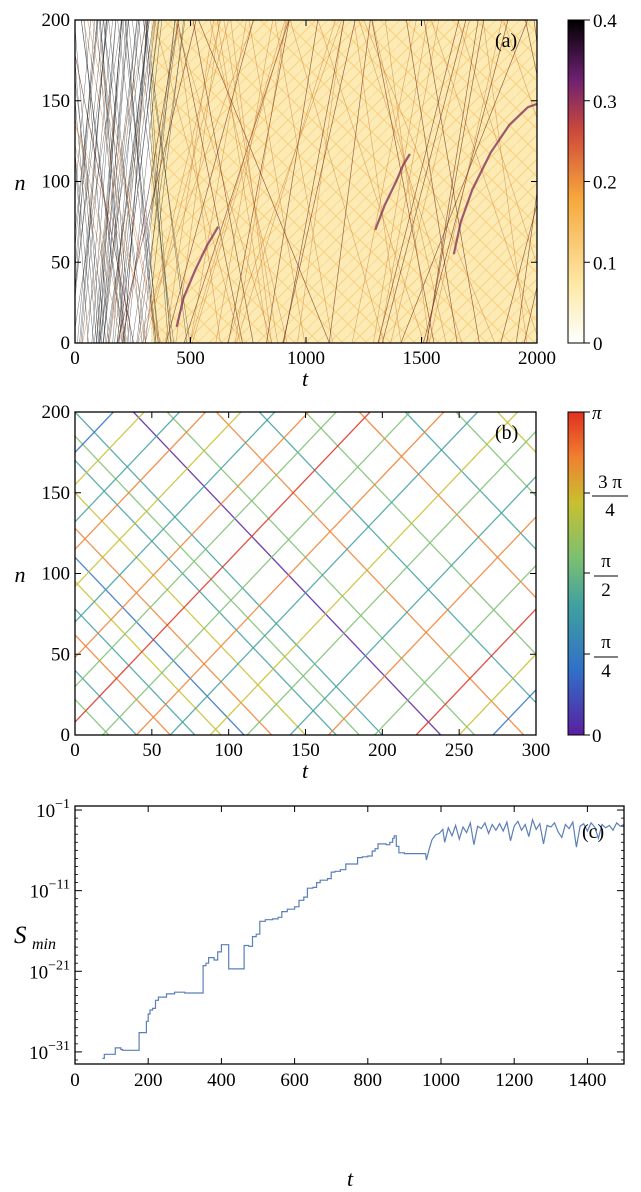 Image resolution: width=641 pixels, height=1192 pixels. What do you see at coordinates (368, 1080) in the screenshot?
I see `panel-c-xtick-label: 800` at bounding box center [368, 1080].